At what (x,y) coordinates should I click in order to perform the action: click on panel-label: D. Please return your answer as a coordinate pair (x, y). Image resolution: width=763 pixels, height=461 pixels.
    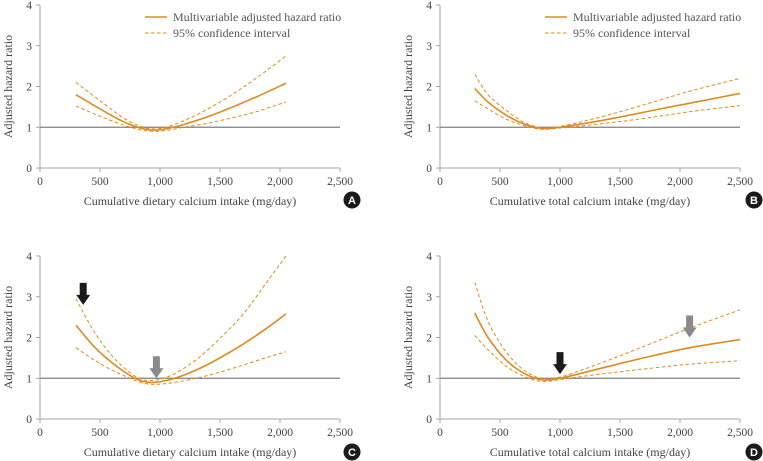
    Looking at the image, I should click on (754, 453).